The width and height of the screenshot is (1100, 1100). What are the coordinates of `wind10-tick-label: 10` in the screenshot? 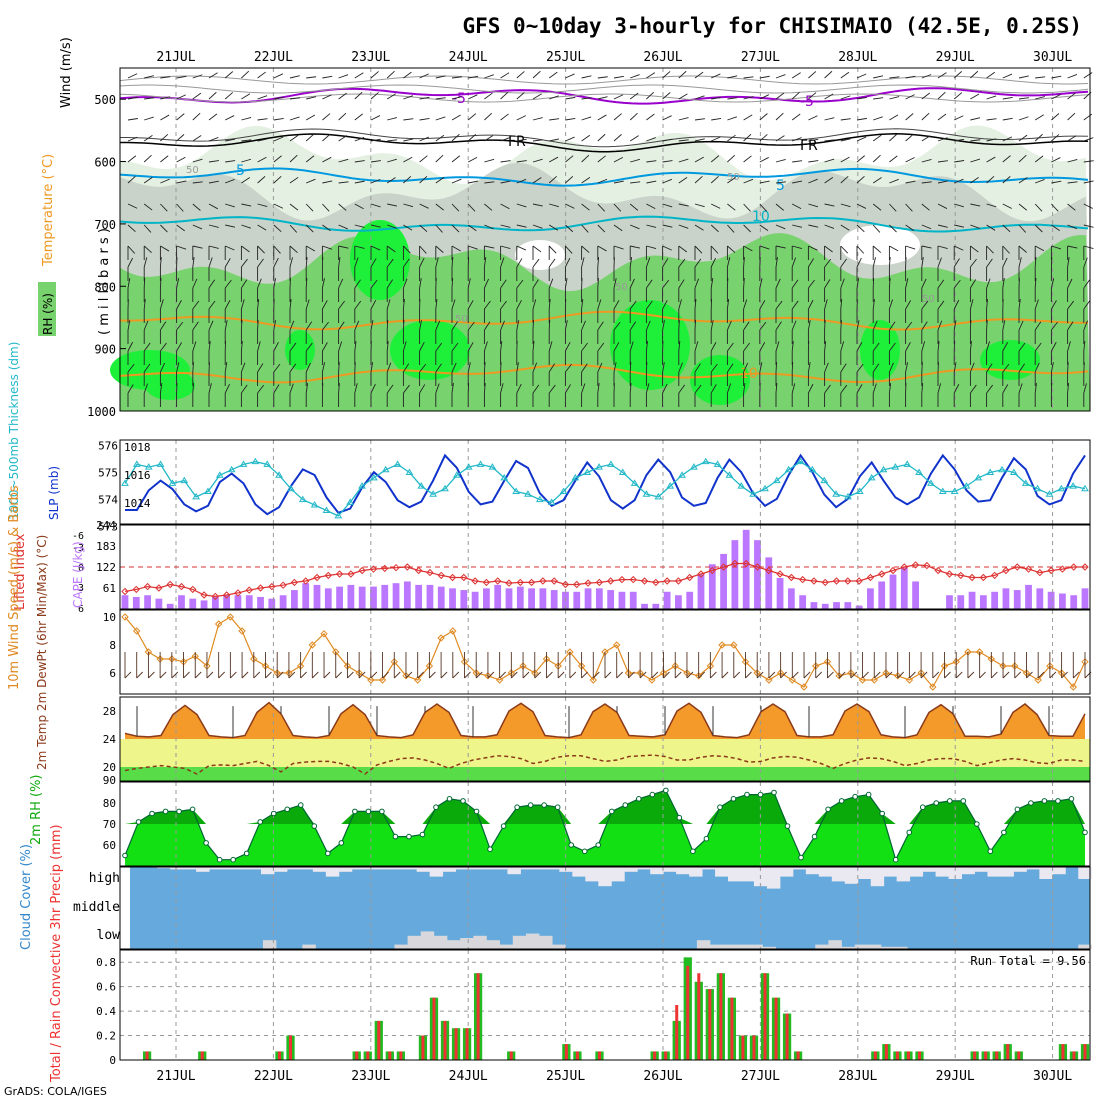 It's located at (109, 617).